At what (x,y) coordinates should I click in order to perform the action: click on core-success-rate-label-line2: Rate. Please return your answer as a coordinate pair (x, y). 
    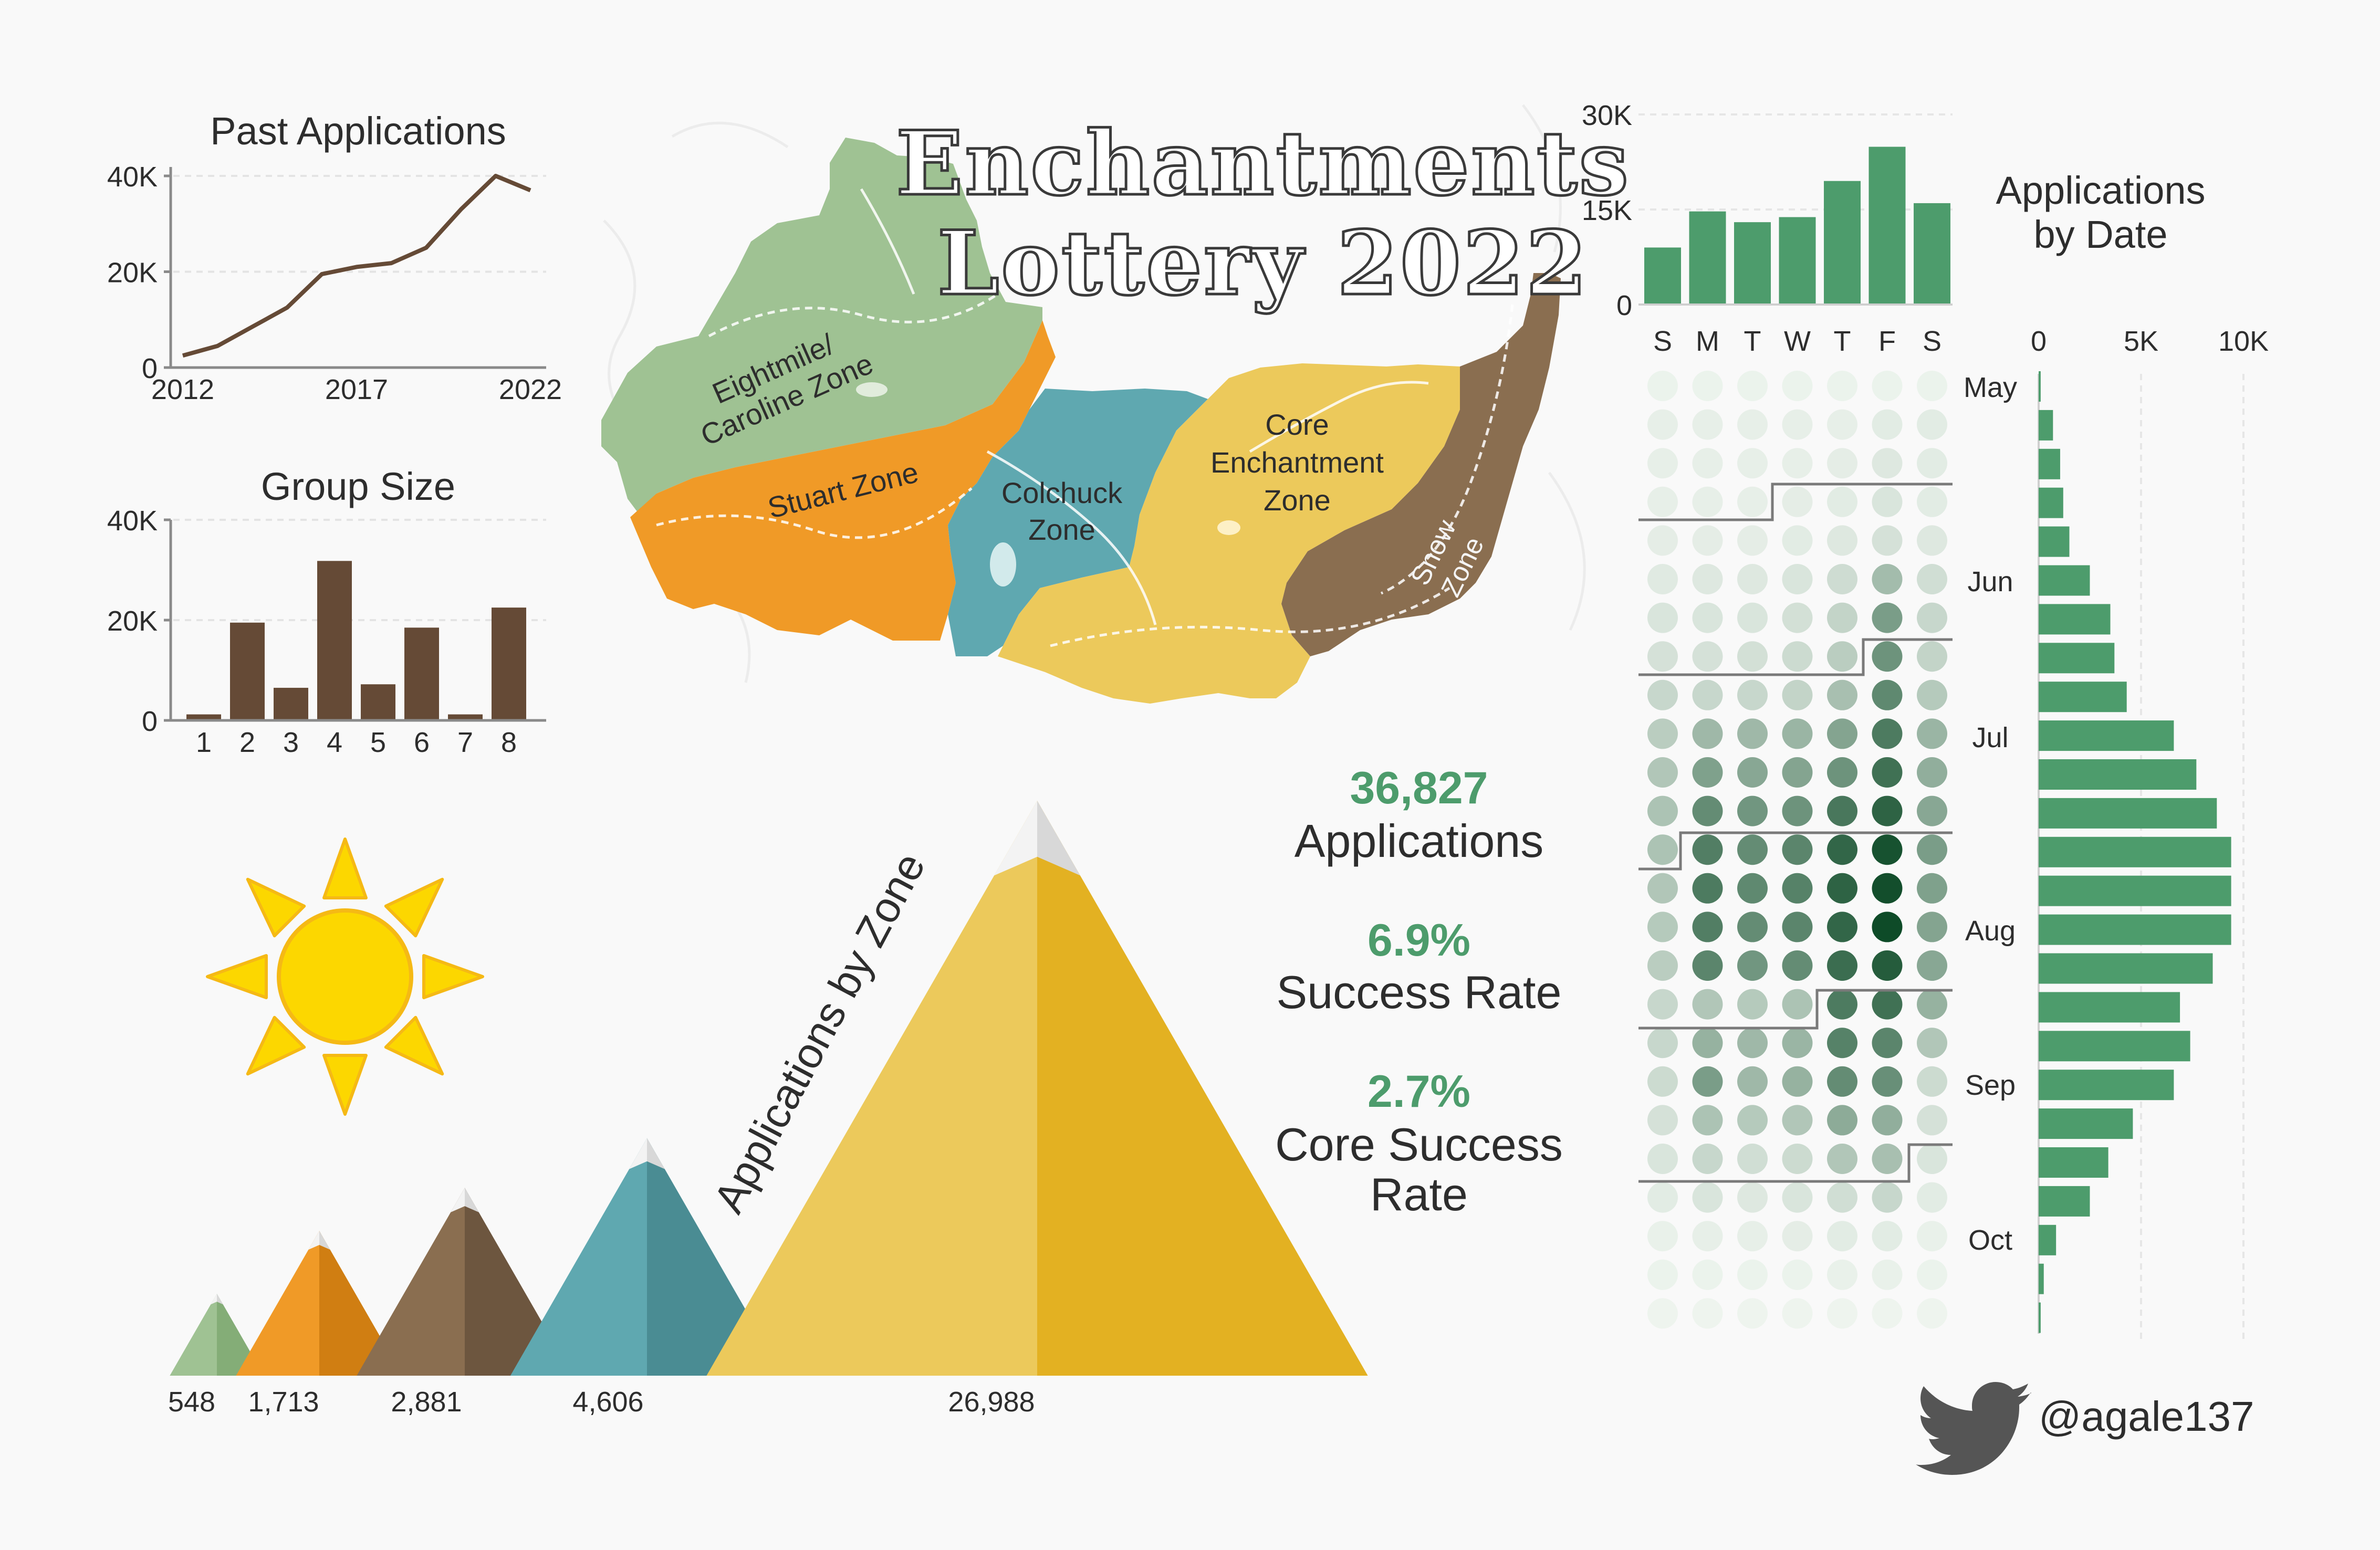
    Looking at the image, I should click on (1419, 1194).